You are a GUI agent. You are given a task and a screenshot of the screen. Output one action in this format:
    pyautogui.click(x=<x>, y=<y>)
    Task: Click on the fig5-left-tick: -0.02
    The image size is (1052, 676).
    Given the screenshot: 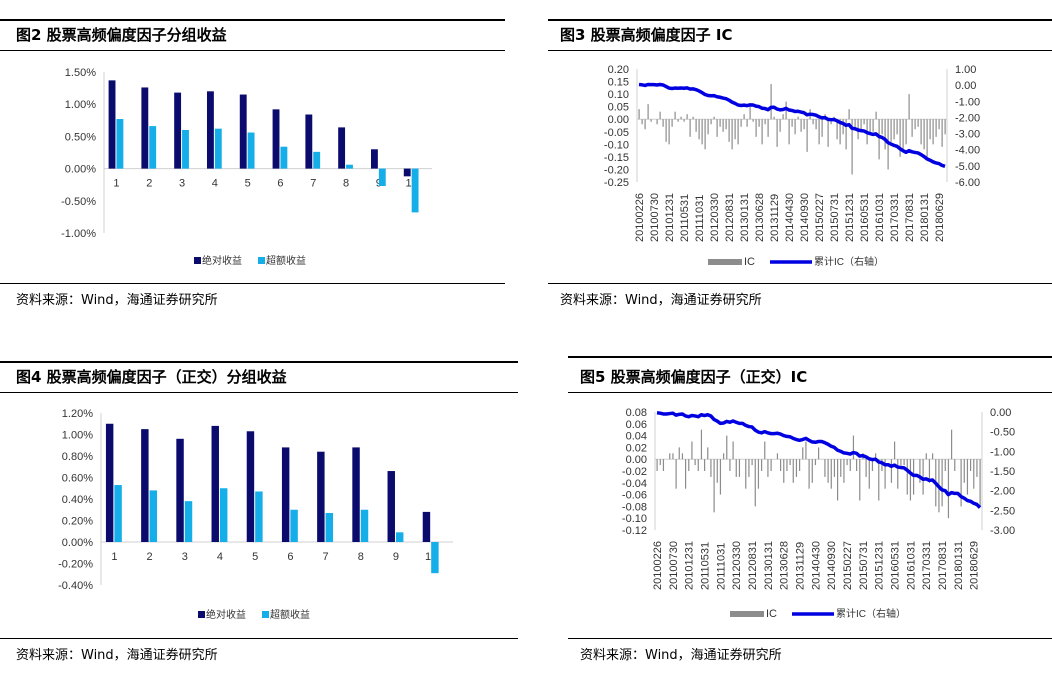 What is the action you would take?
    pyautogui.click(x=634, y=472)
    